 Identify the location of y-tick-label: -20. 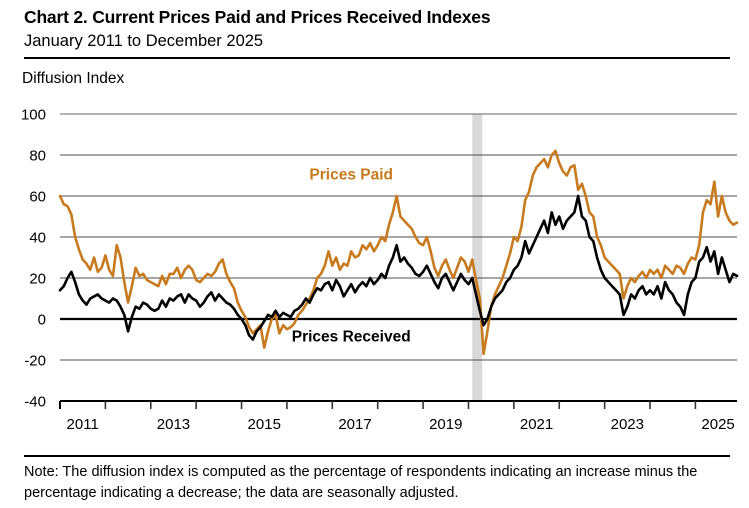
(35, 361).